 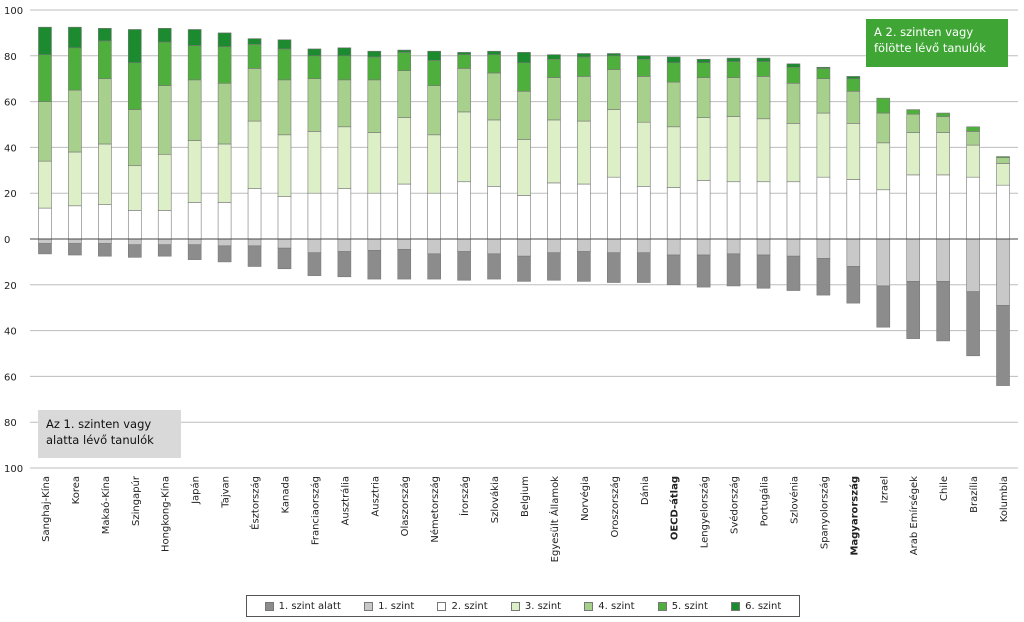 I want to click on category-label: Ausztria, so click(x=375, y=496).